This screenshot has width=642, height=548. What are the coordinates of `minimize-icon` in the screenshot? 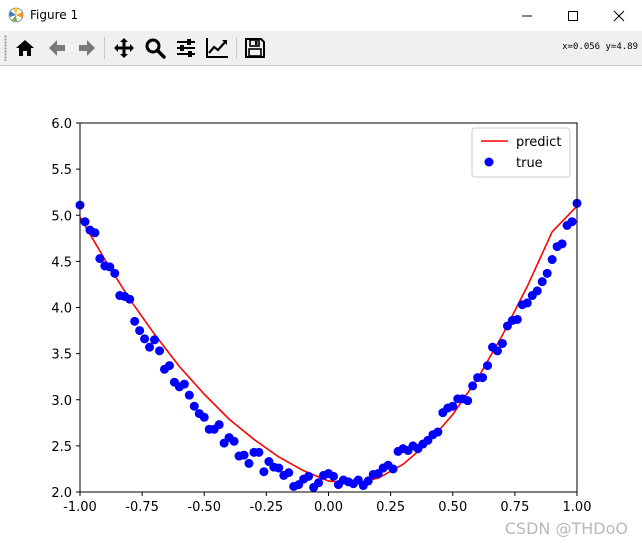 It's located at (527, 15).